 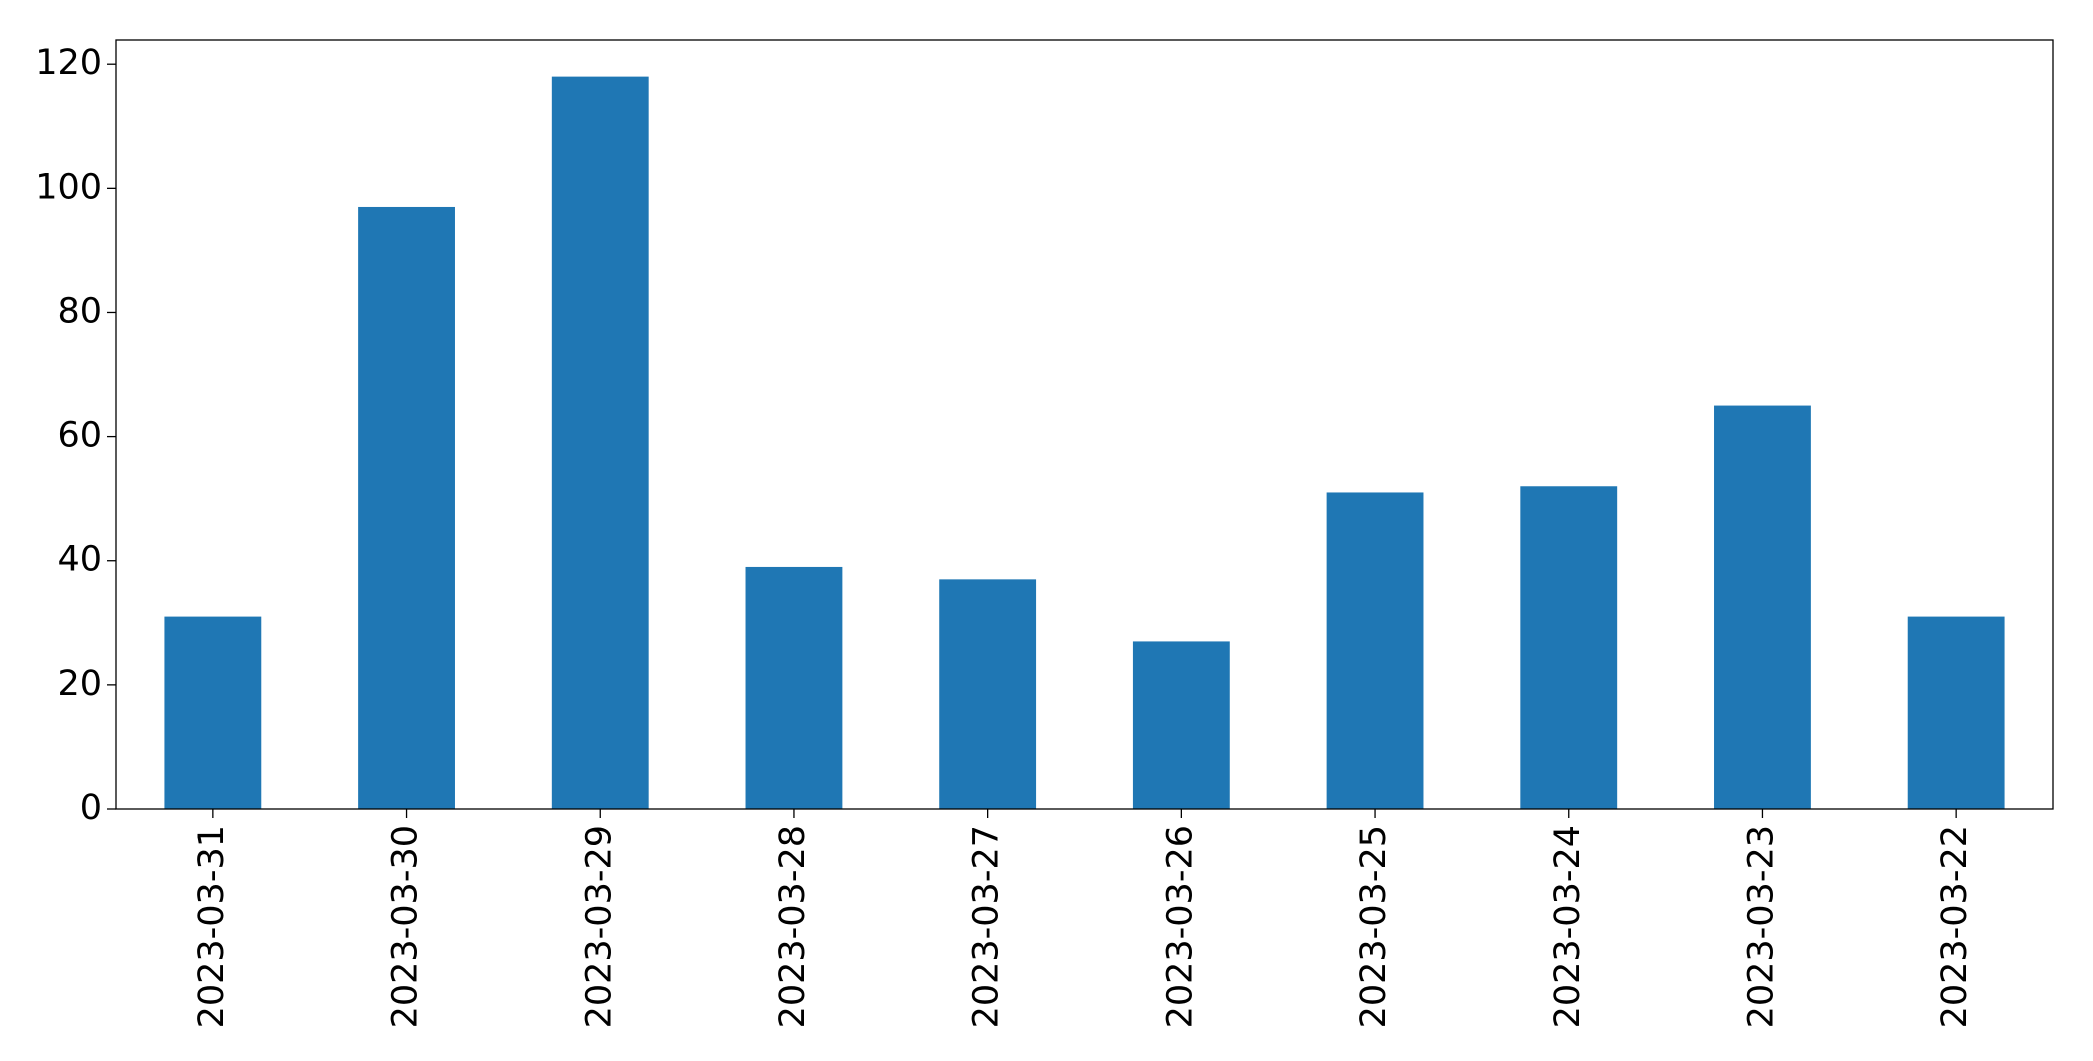 What do you see at coordinates (1180, 926) in the screenshot?
I see `x-tick-label: 2023-03-26` at bounding box center [1180, 926].